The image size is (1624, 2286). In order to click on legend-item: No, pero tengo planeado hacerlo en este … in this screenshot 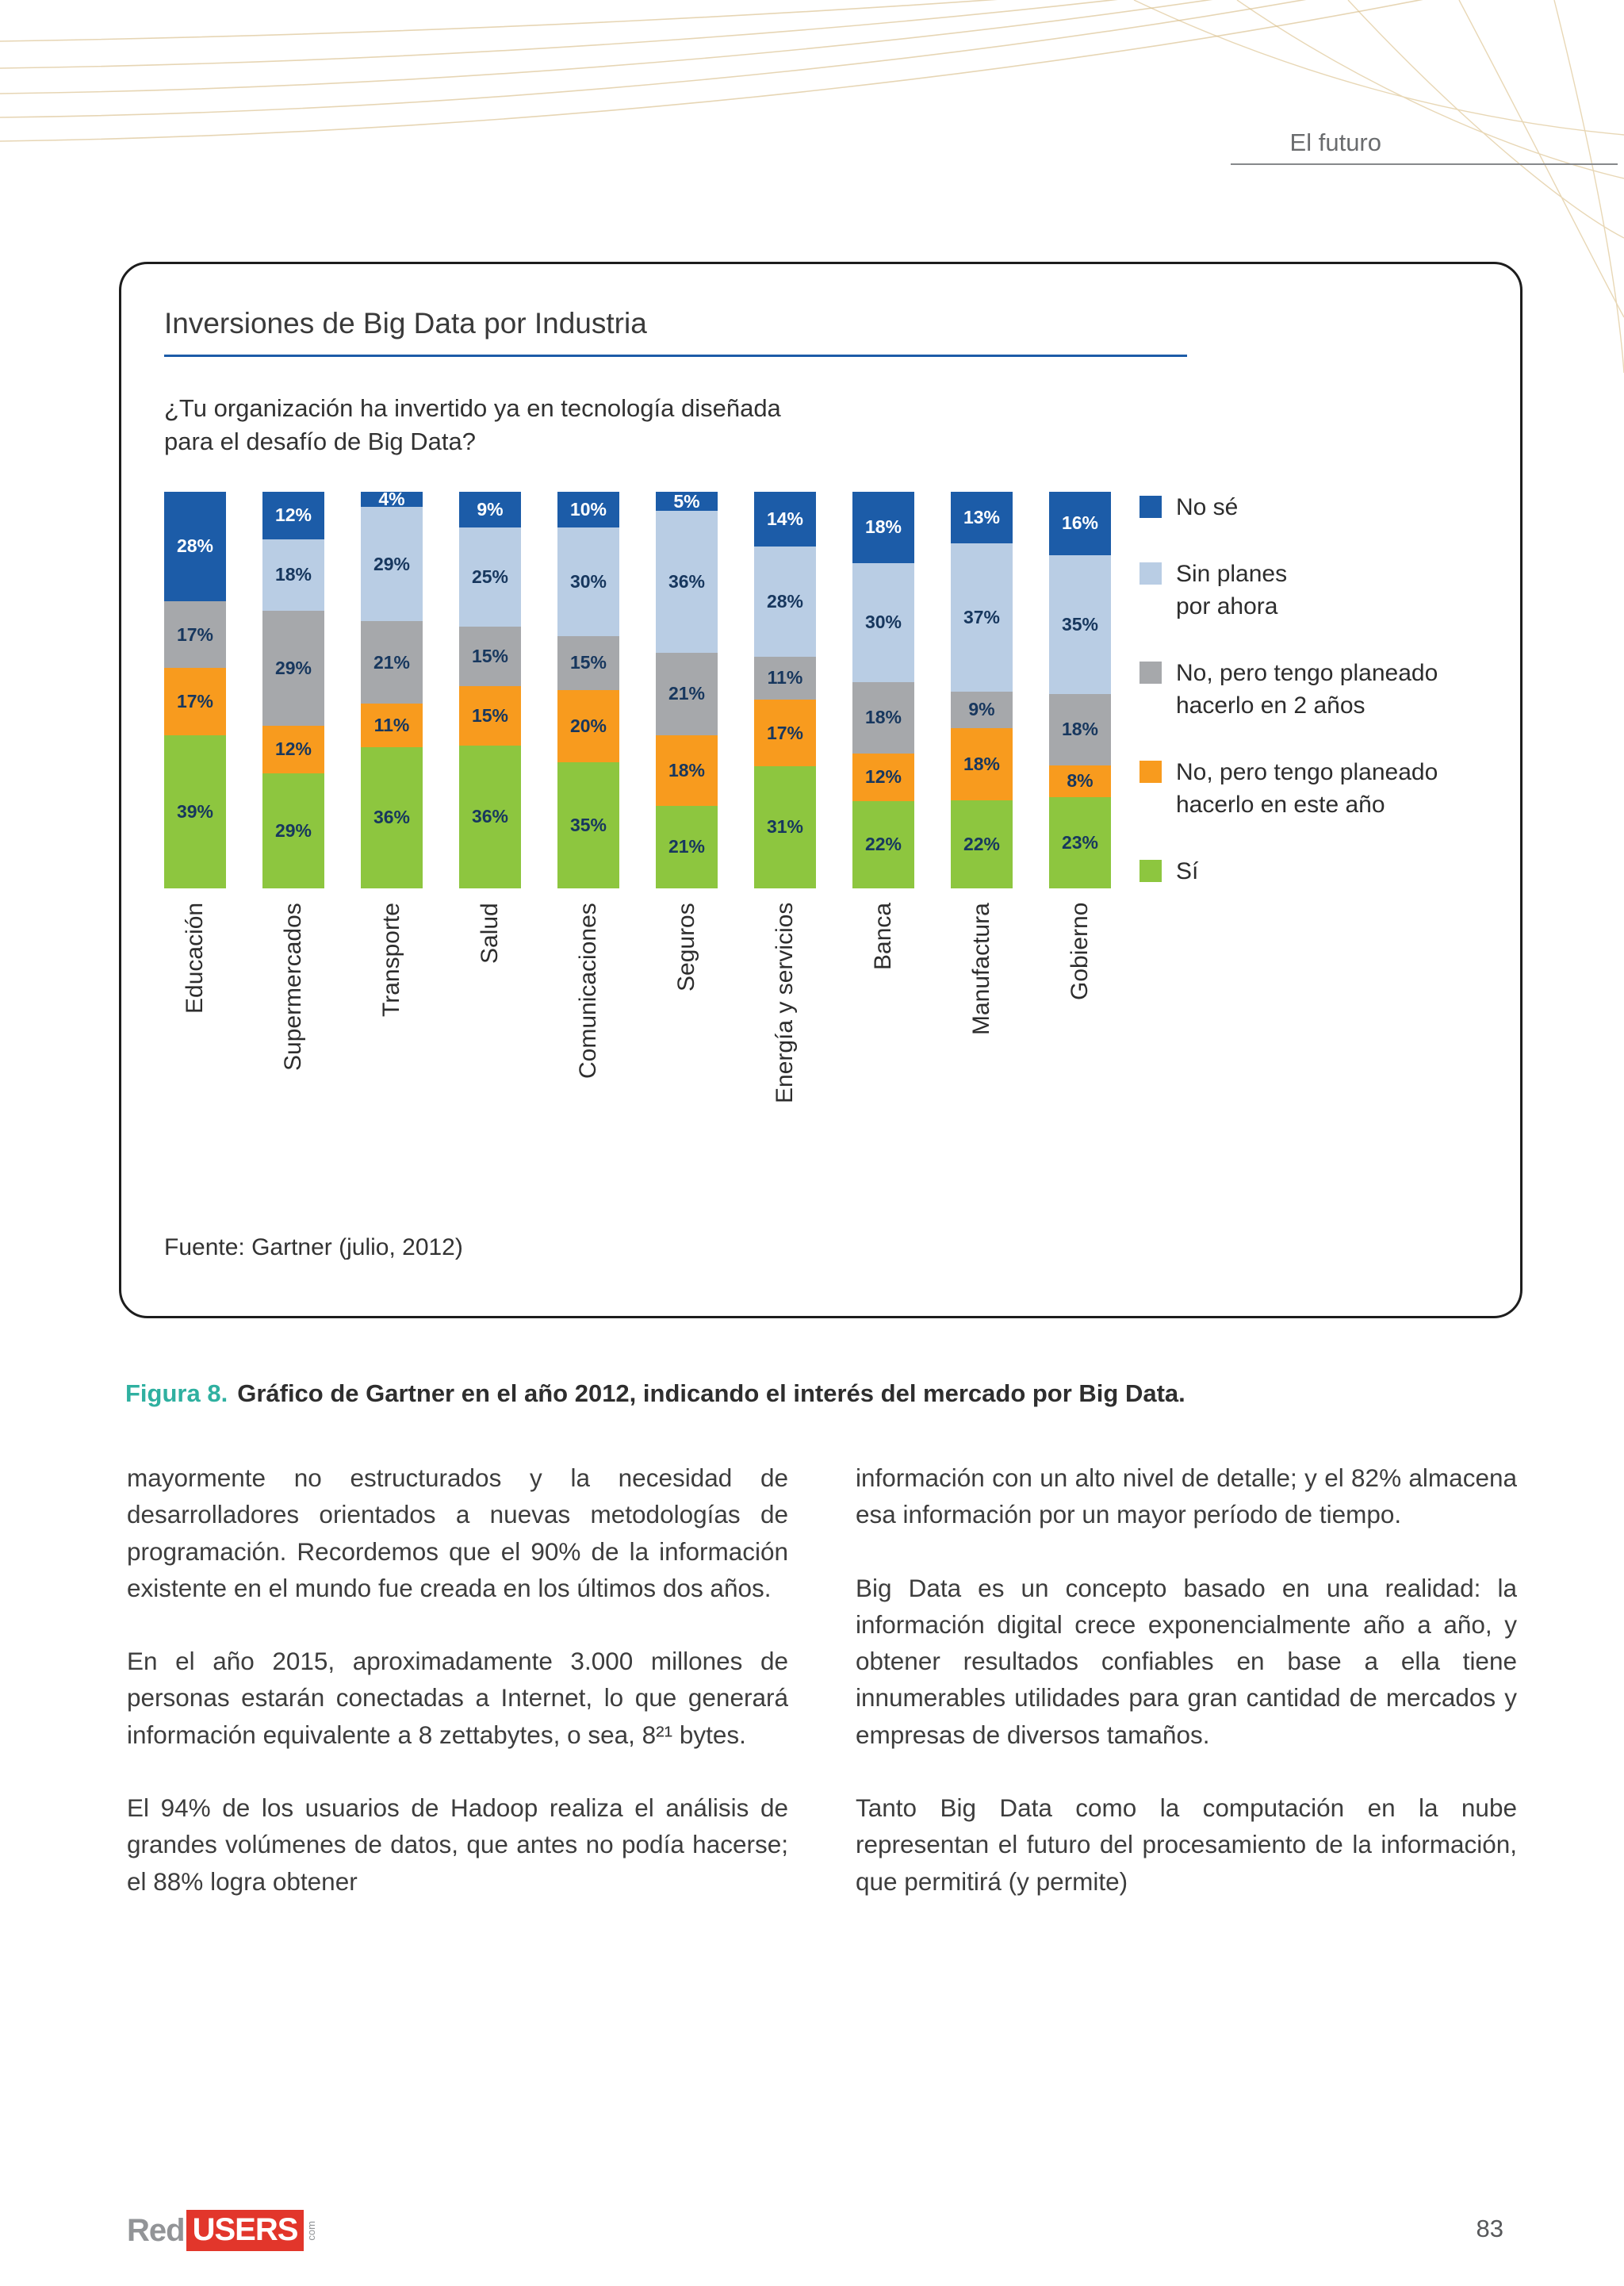, I will do `click(1309, 789)`.